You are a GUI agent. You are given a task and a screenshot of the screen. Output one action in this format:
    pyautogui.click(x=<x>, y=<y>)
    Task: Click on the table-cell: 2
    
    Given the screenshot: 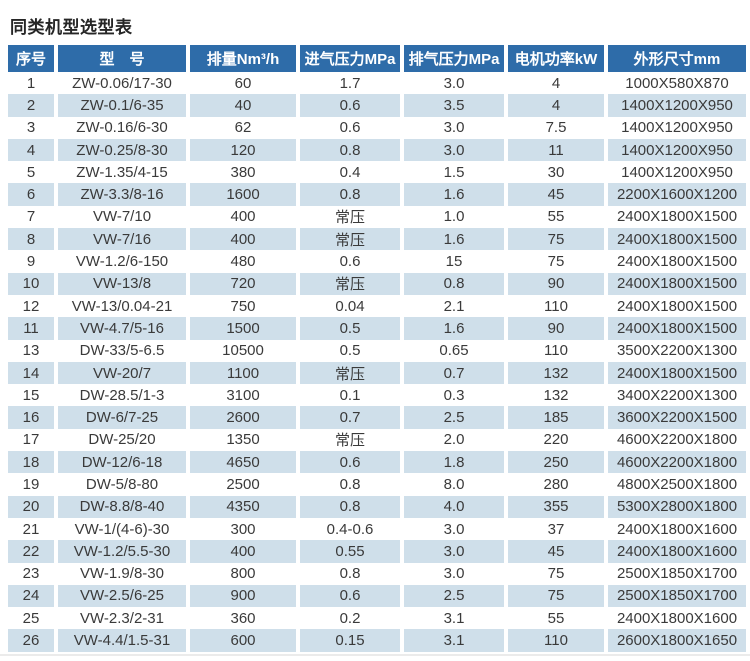 What is the action you would take?
    pyautogui.click(x=31, y=105)
    